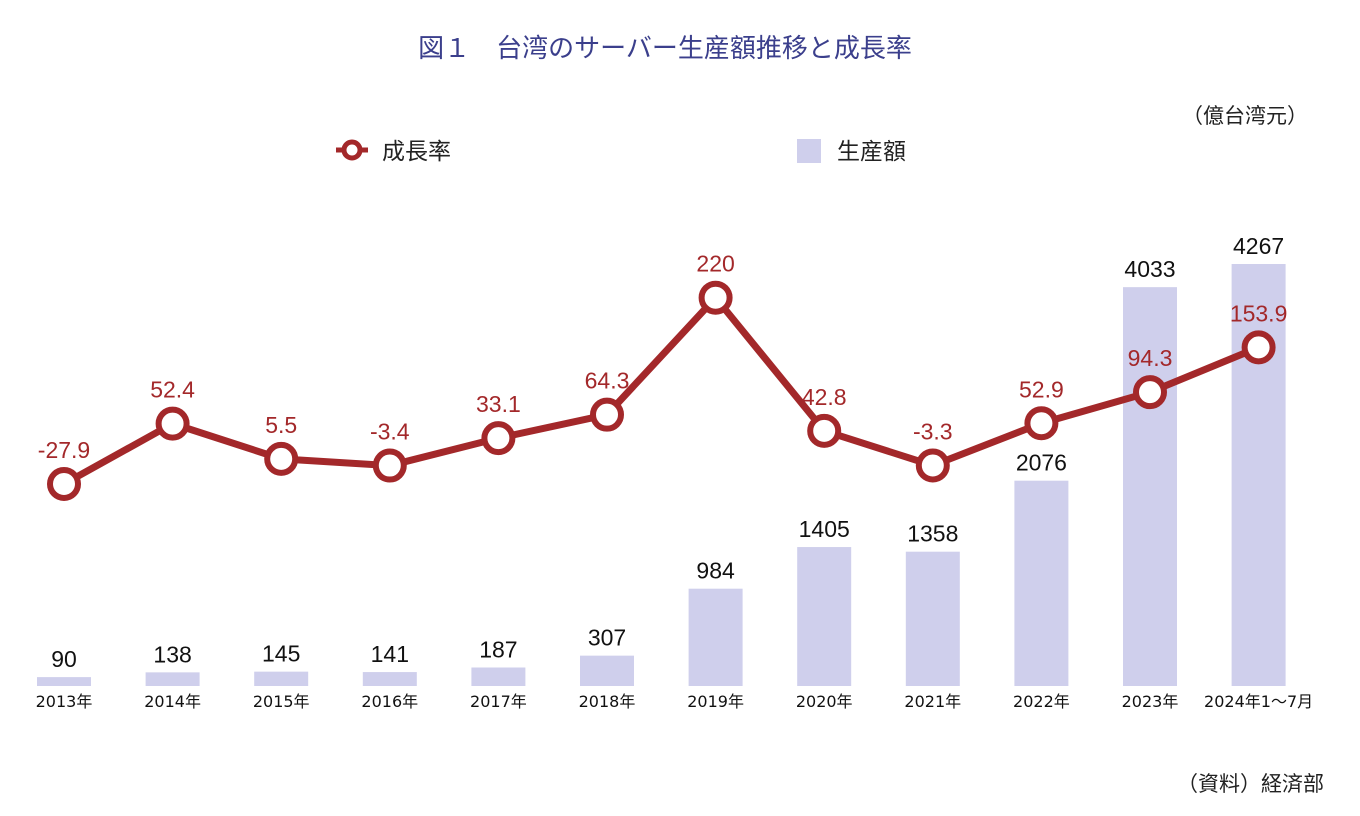  I want to click on bar-value-label-1: 138, so click(172, 654).